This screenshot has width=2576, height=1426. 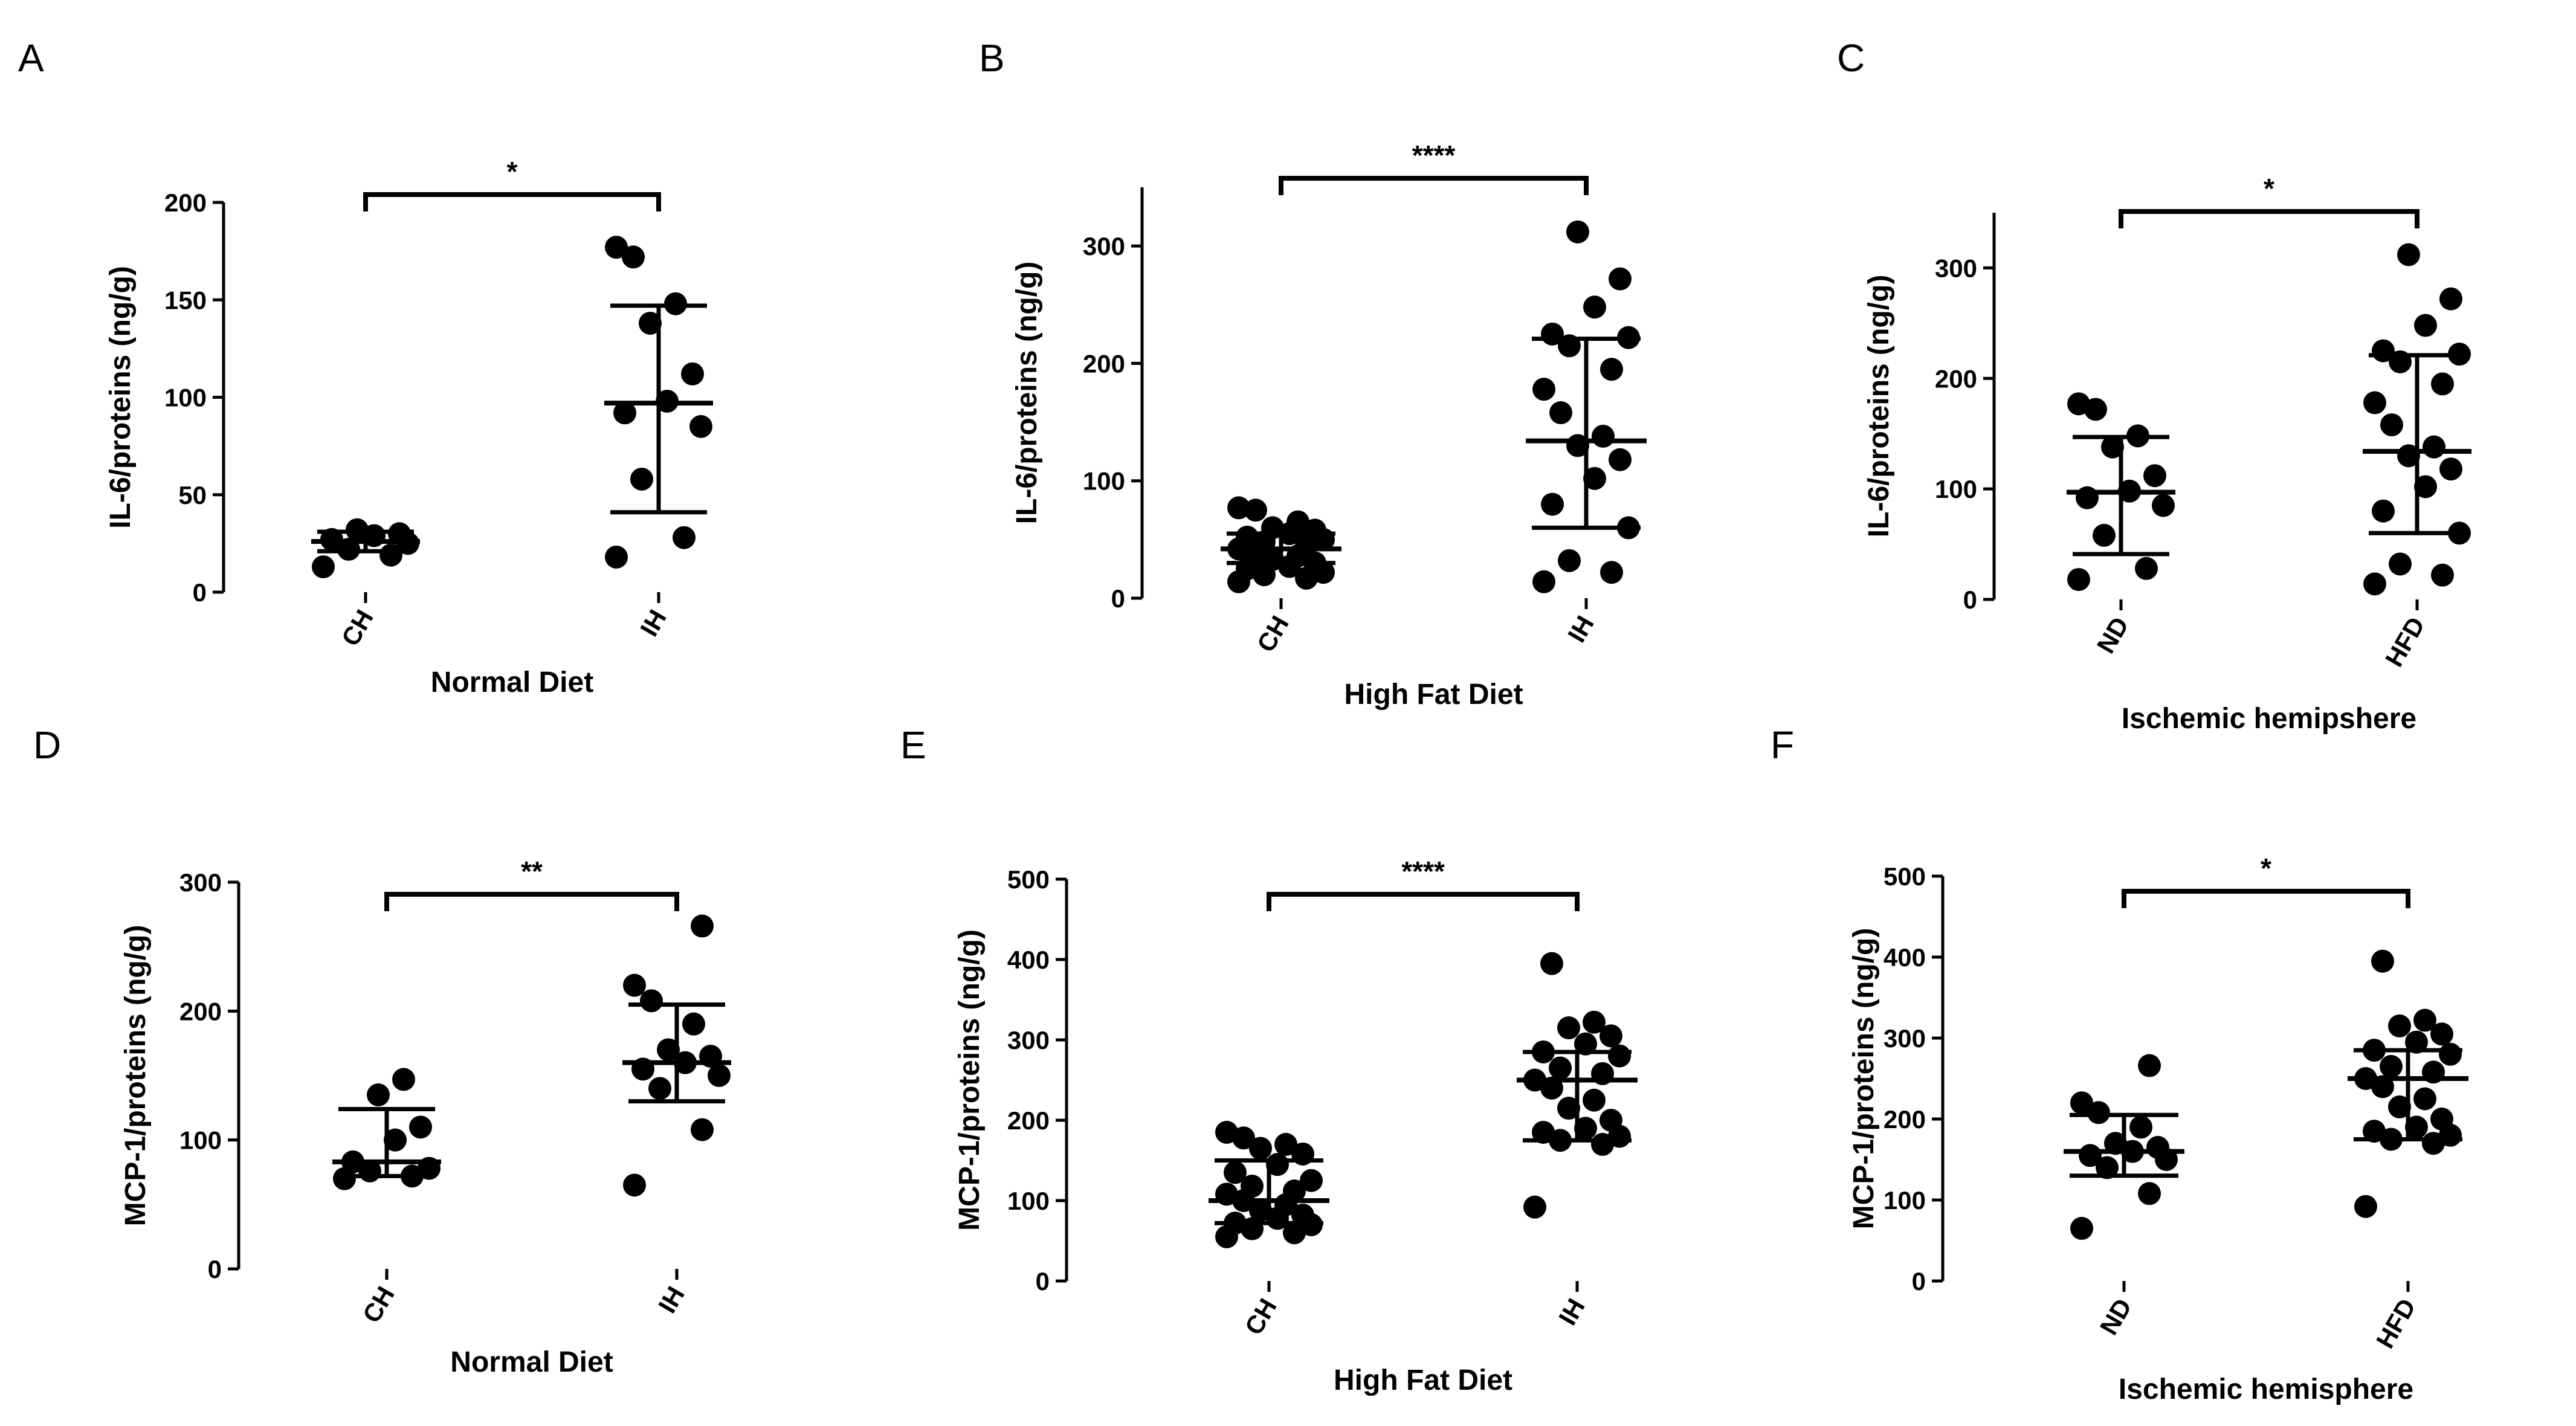 I want to click on significance-label: *, so click(x=2269, y=188).